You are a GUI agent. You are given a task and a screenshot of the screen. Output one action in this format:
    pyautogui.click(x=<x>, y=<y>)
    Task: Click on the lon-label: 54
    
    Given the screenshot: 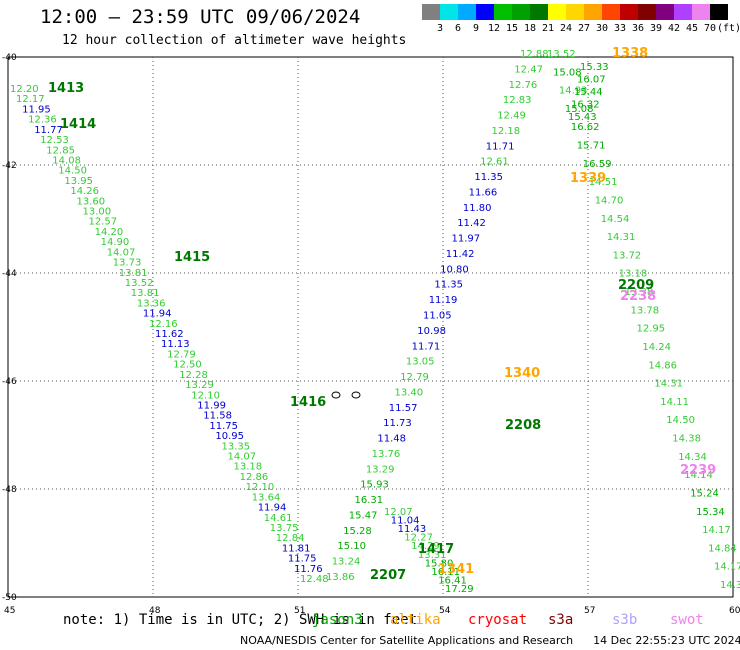 What is the action you would take?
    pyautogui.click(x=445, y=611)
    